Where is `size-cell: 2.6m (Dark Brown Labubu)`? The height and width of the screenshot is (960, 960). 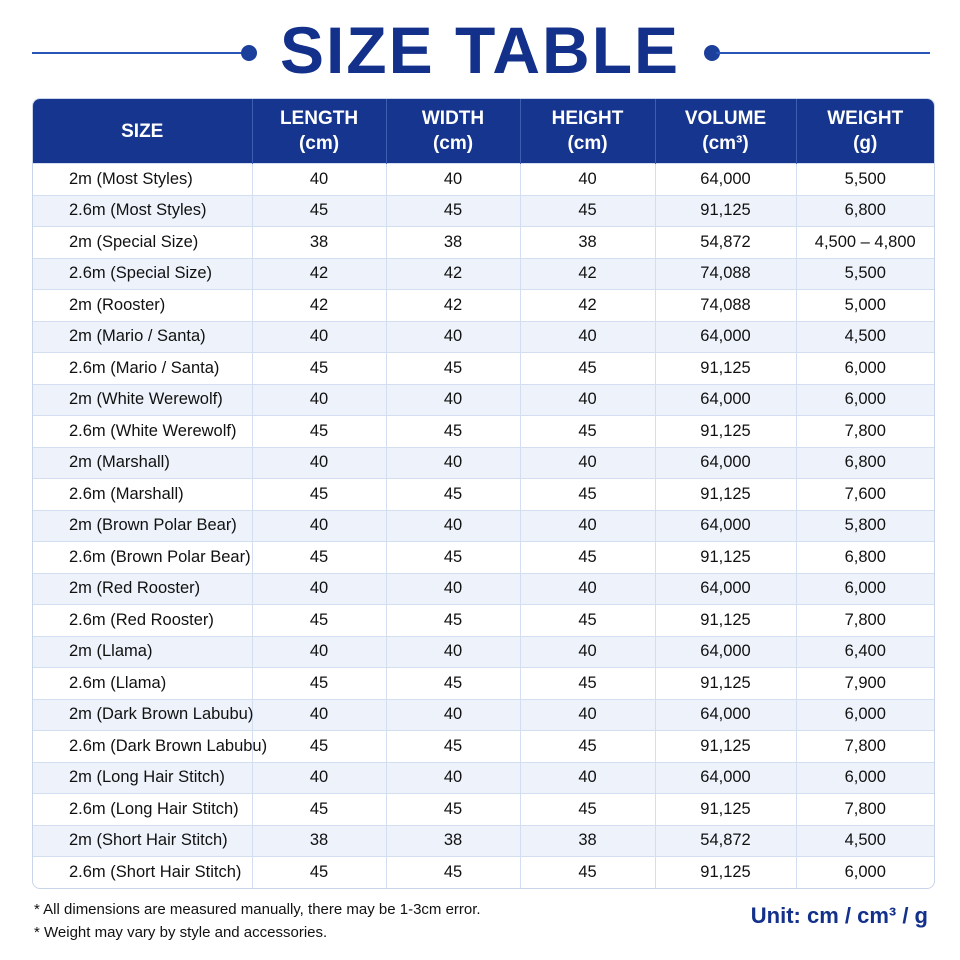
size-cell: 2.6m (Dark Brown Labubu) is located at coordinates (150, 746).